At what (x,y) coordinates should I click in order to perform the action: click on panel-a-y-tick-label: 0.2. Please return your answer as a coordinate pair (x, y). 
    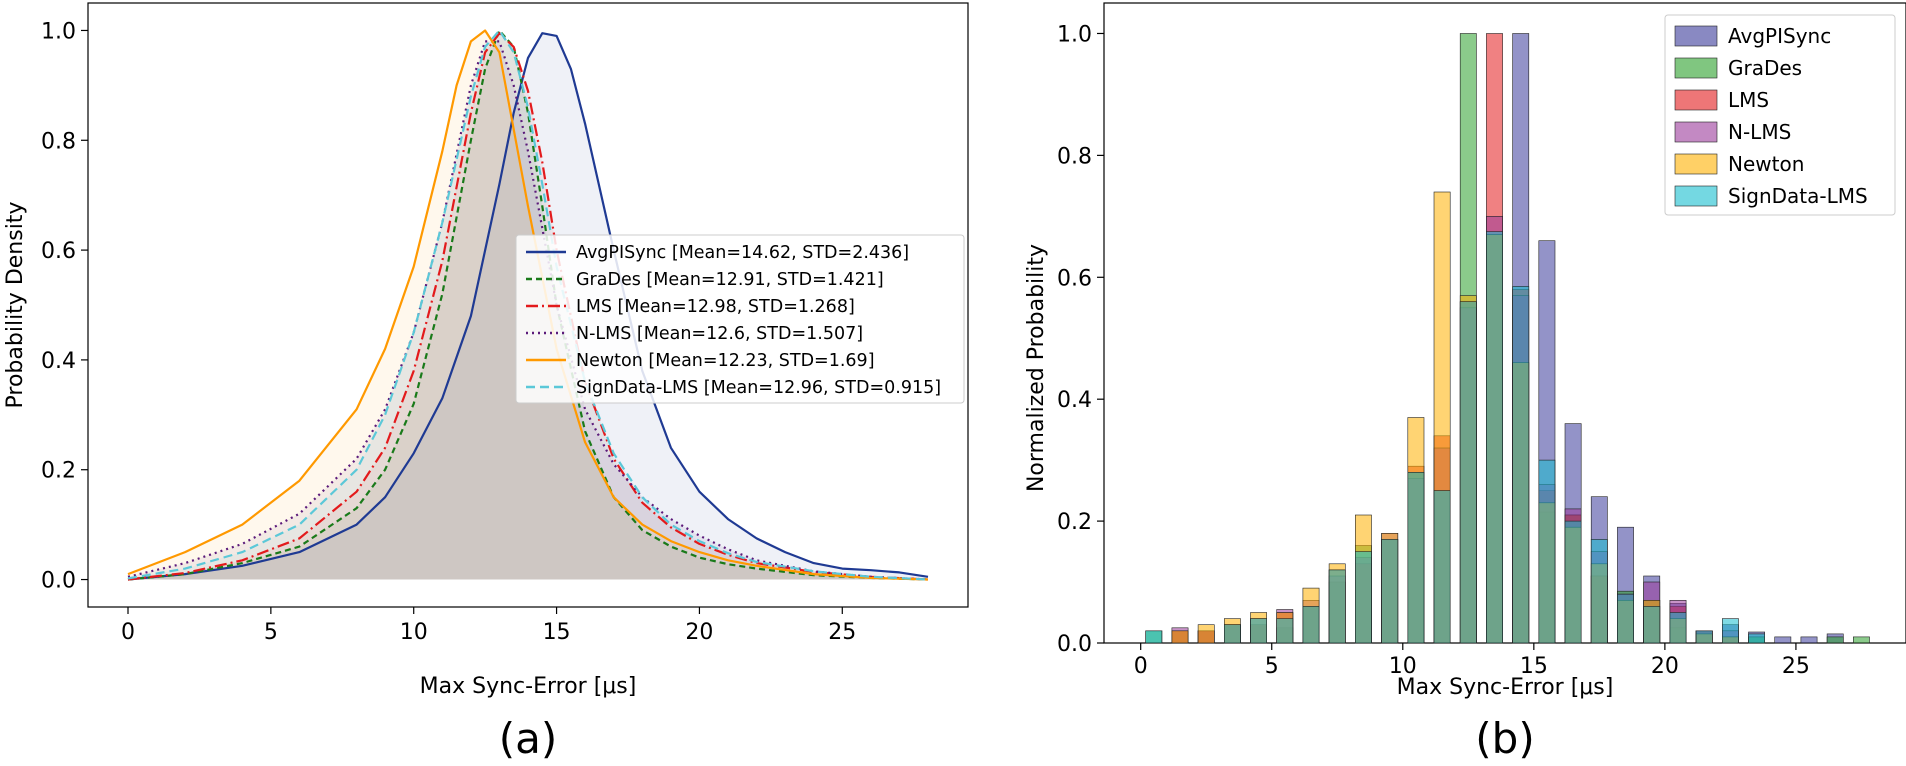
    Looking at the image, I should click on (58, 471).